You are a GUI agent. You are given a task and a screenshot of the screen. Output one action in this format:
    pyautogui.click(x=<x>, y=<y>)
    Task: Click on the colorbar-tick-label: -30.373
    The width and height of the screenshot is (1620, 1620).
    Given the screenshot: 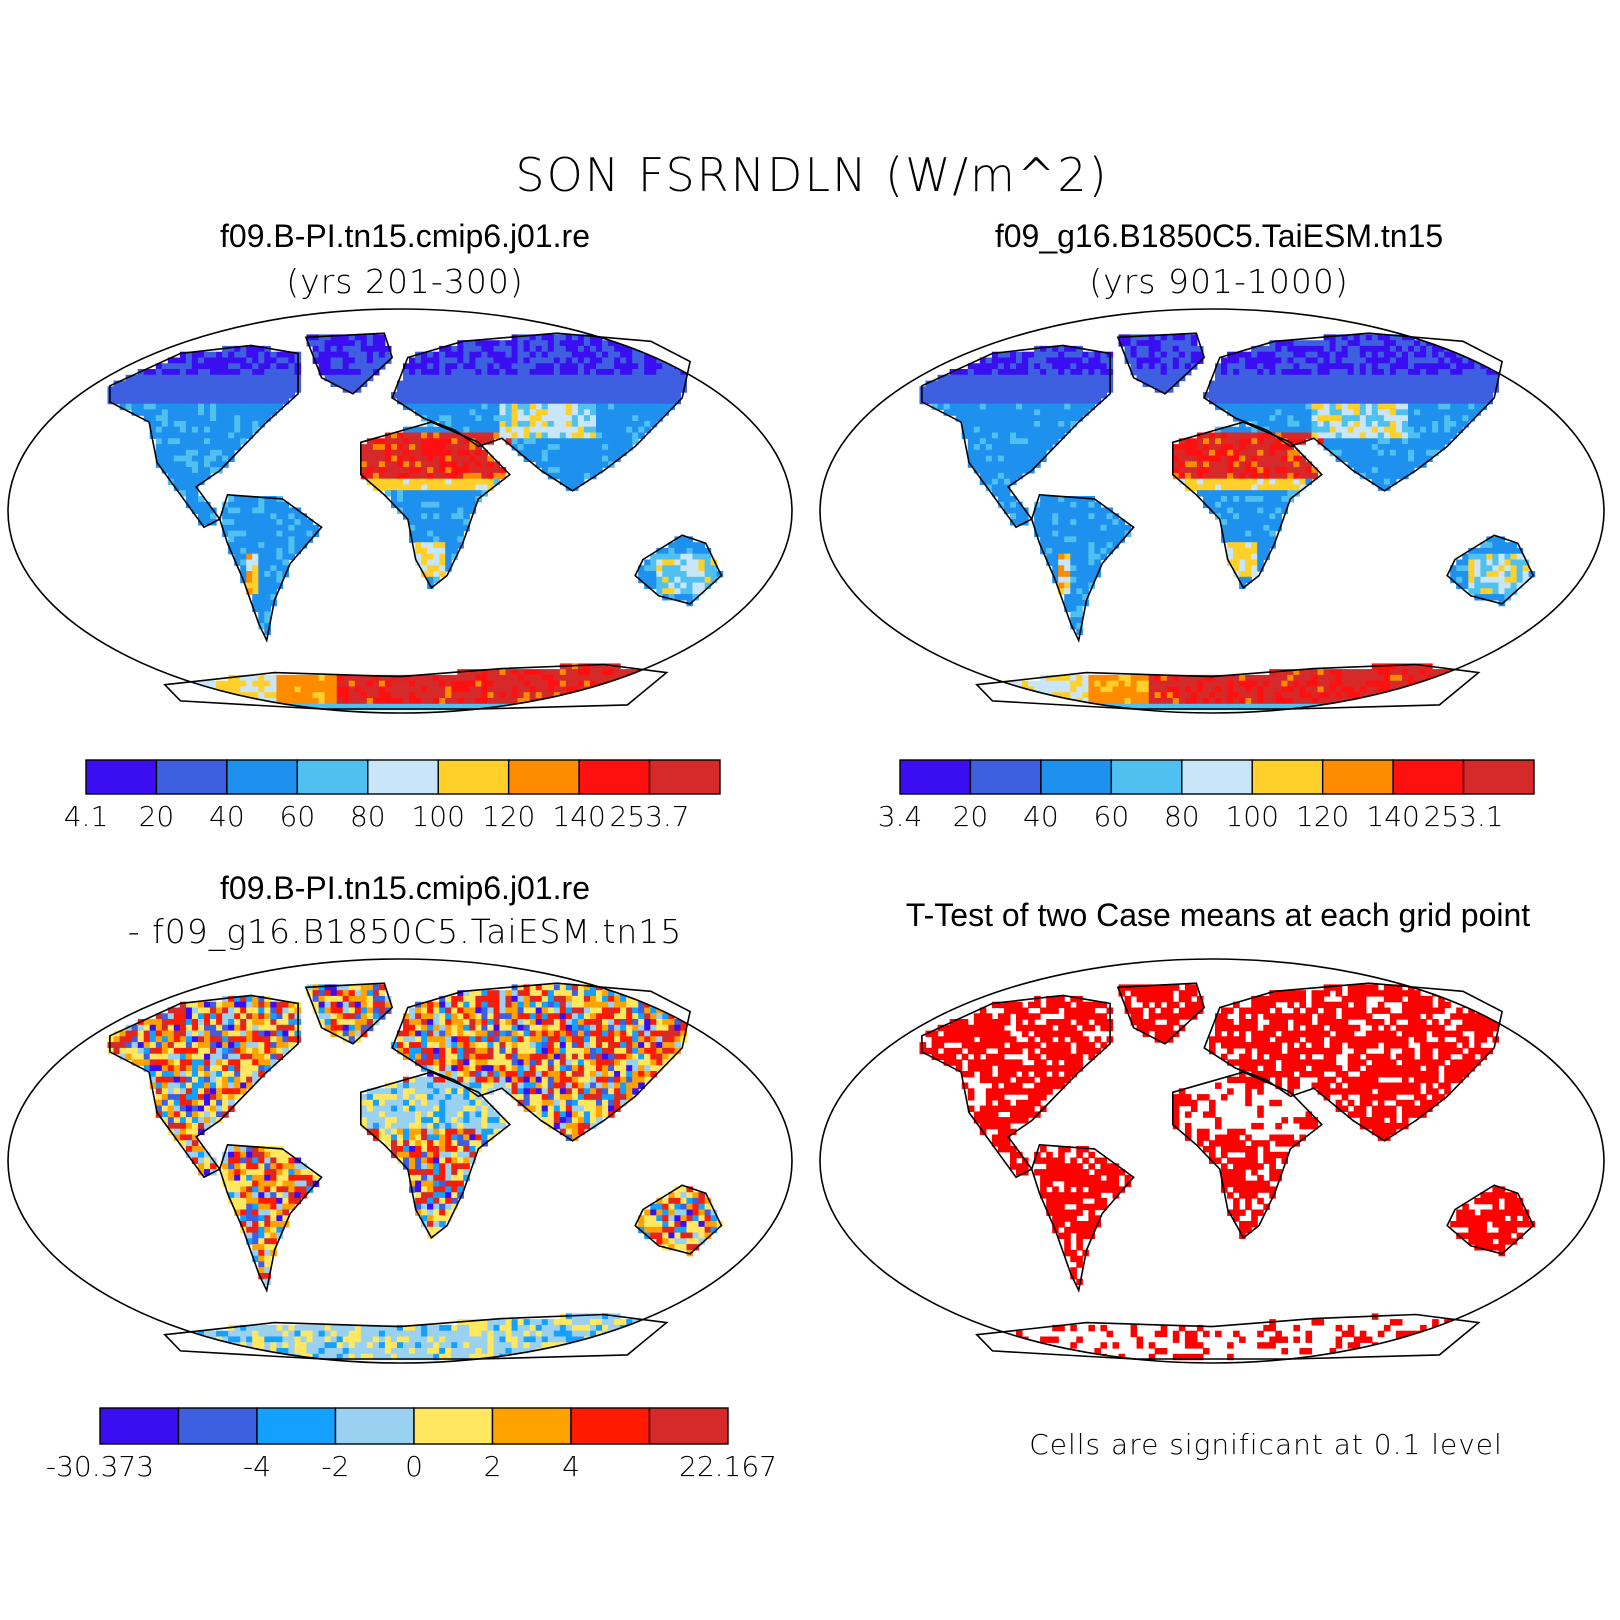 What is the action you would take?
    pyautogui.click(x=100, y=1466)
    